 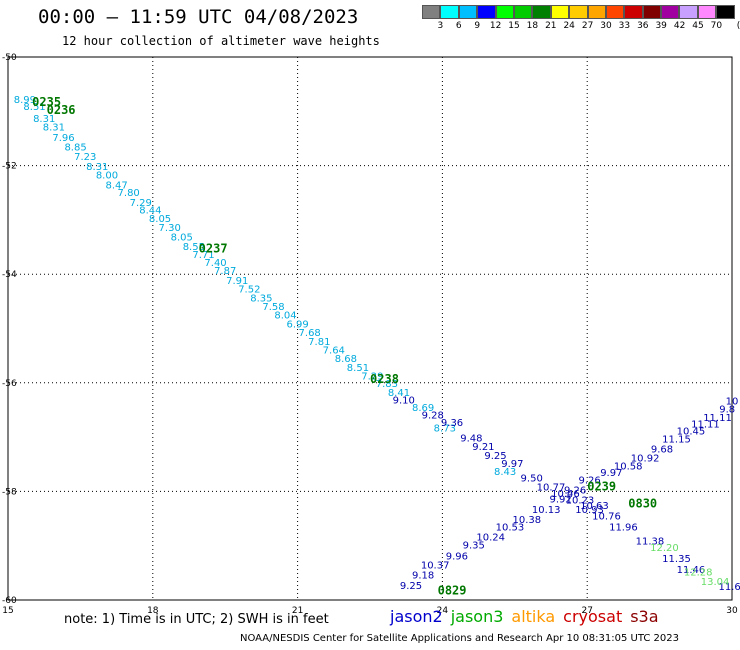 What do you see at coordinates (9, 58) in the screenshot?
I see `y-tick-label: -50` at bounding box center [9, 58].